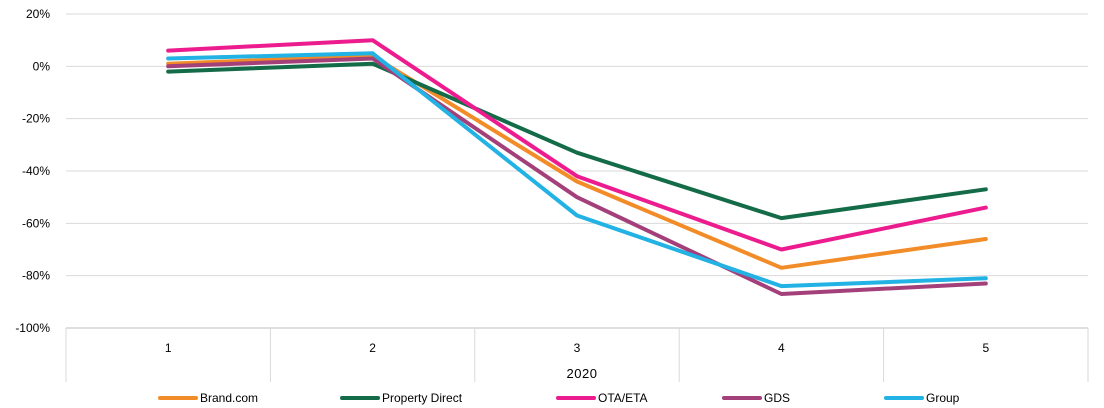 This screenshot has width=1104, height=408. Describe the element at coordinates (582, 373) in the screenshot. I see `x-axis-title: 2020` at that location.